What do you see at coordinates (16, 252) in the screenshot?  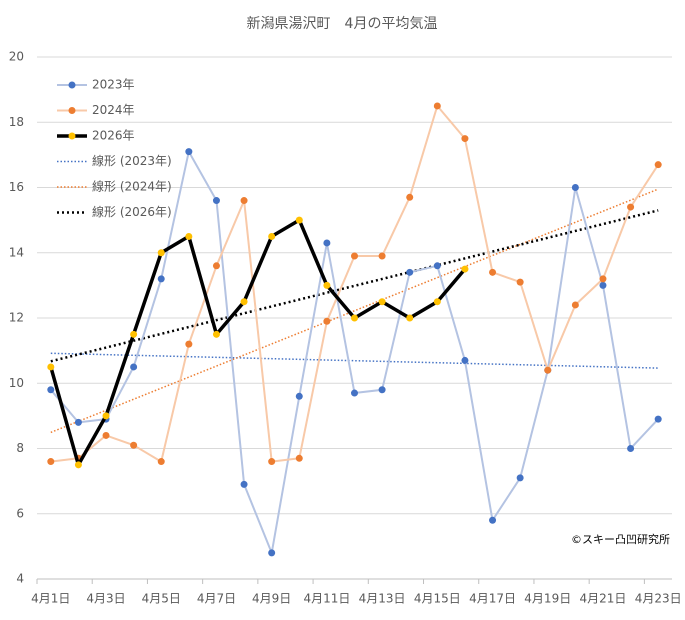 I see `y-tick-label: 14` at bounding box center [16, 252].